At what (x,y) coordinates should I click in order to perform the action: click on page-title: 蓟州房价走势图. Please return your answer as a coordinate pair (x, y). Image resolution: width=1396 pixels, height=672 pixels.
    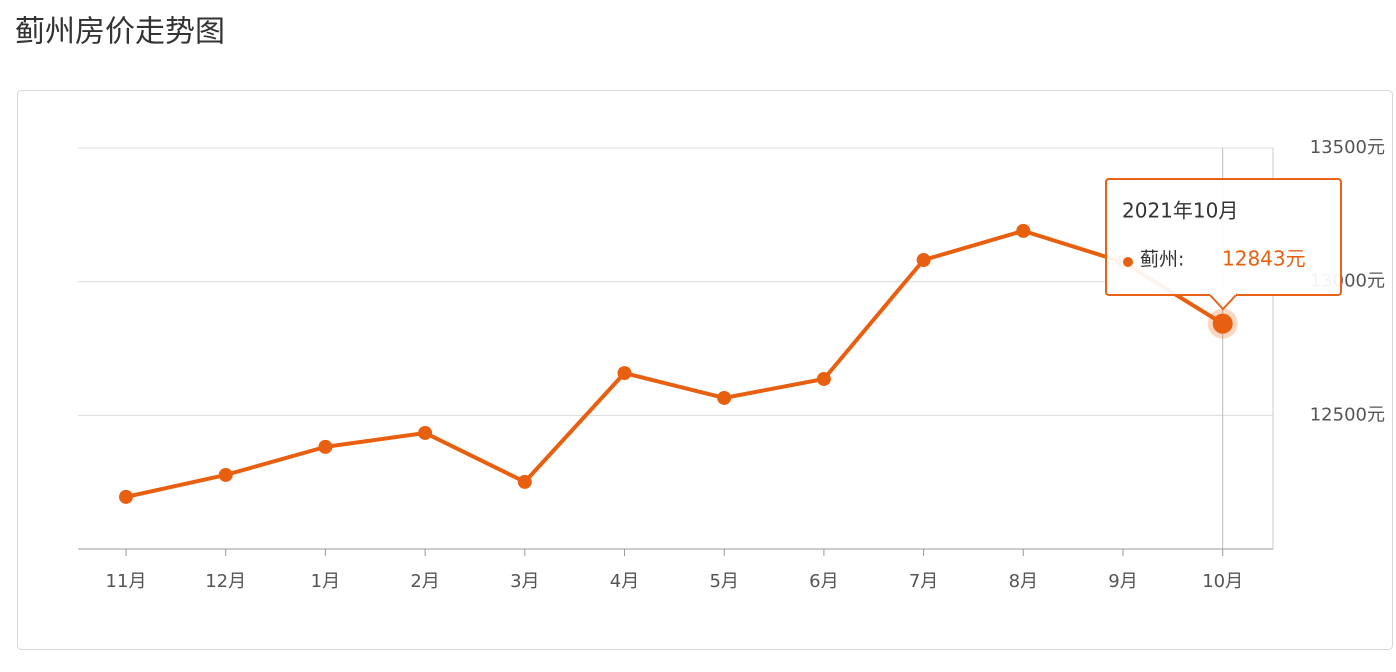
    Looking at the image, I should click on (120, 32).